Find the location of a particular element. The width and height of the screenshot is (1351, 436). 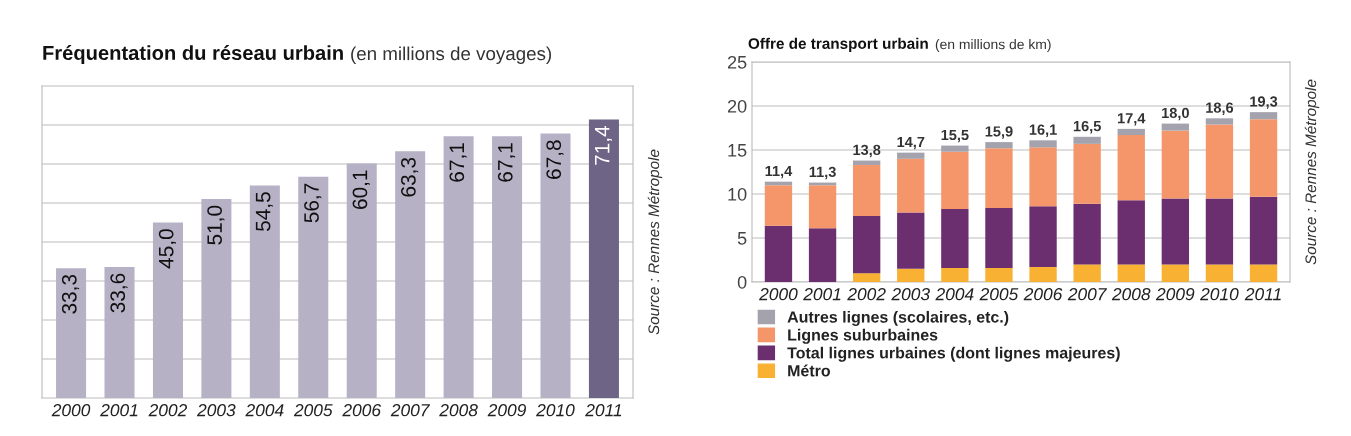

data-label: 60,1 is located at coordinates (361, 189).